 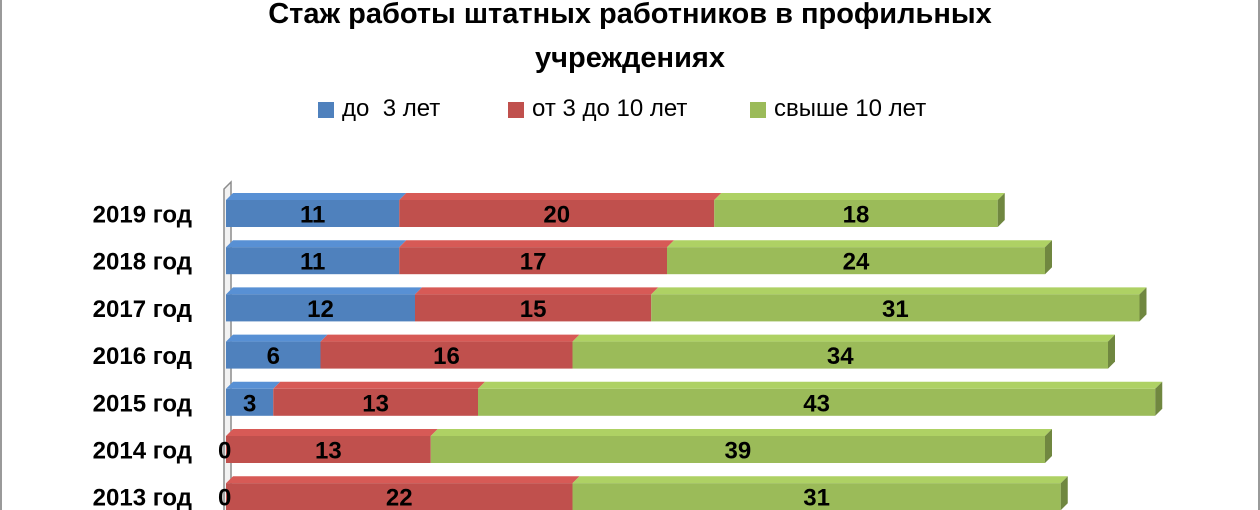 I want to click on category-label: 2016 год, so click(x=142, y=356).